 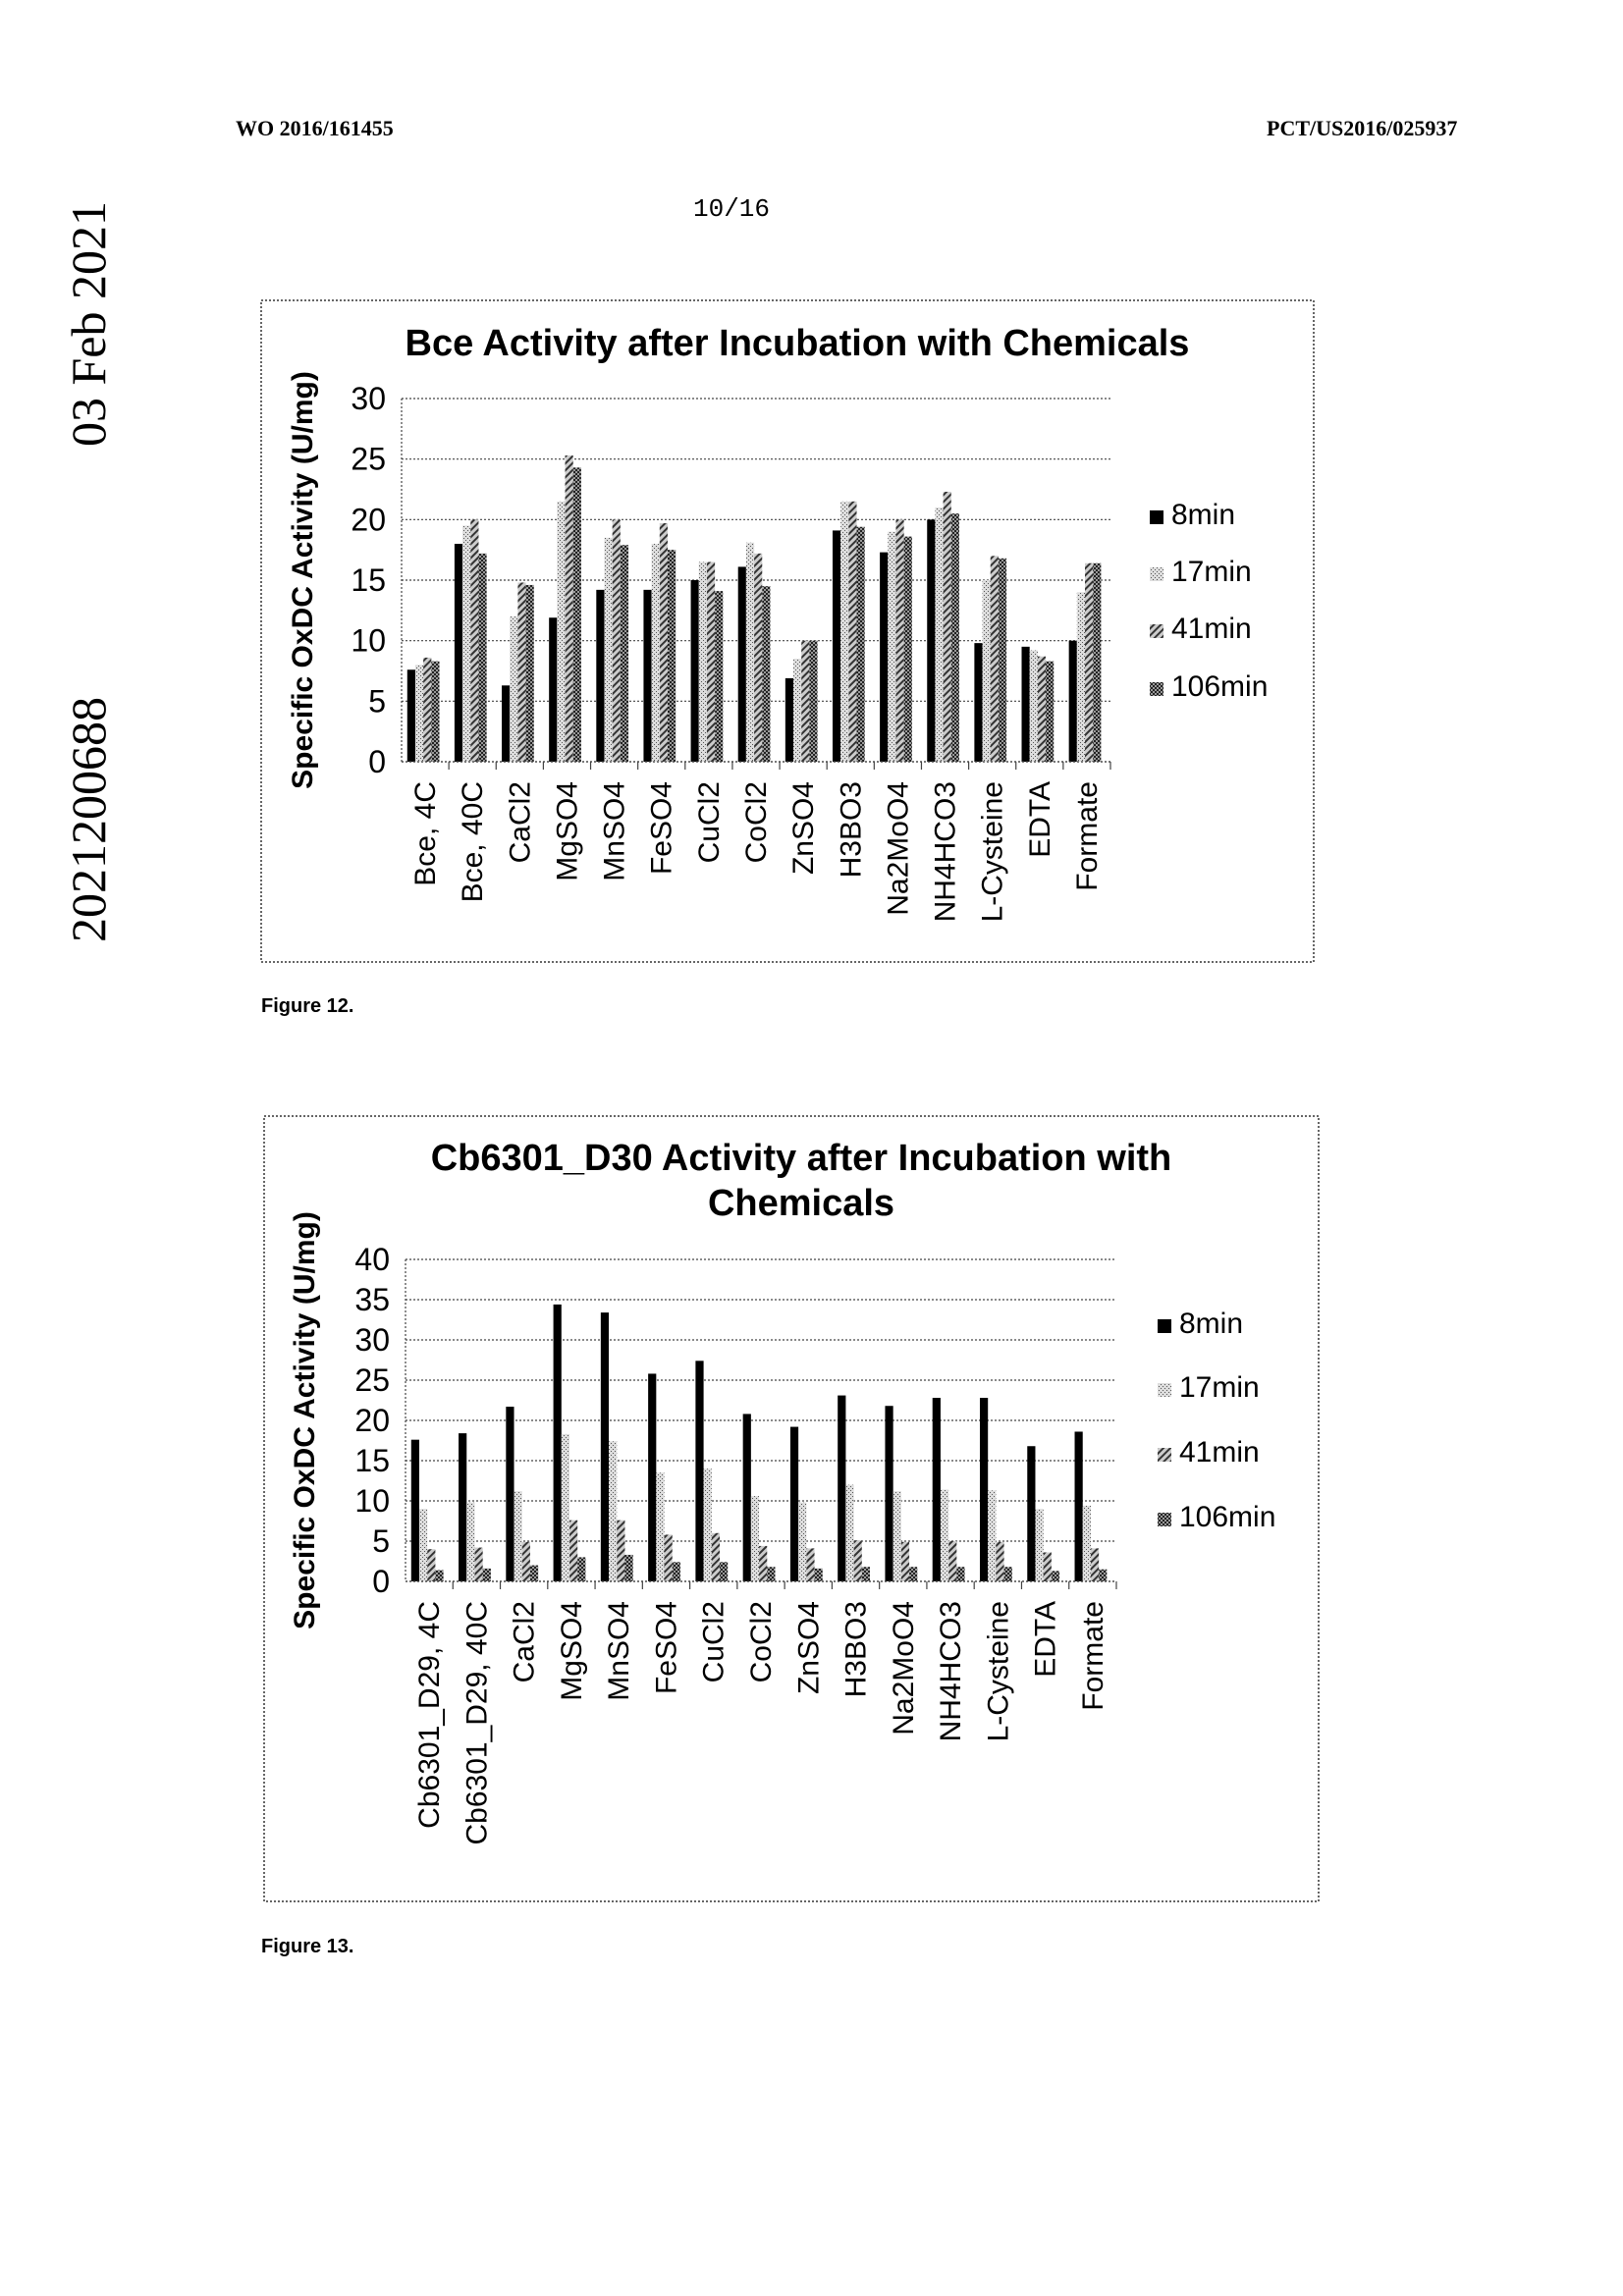 What do you see at coordinates (377, 761) in the screenshot?
I see `y-tick-label: 0` at bounding box center [377, 761].